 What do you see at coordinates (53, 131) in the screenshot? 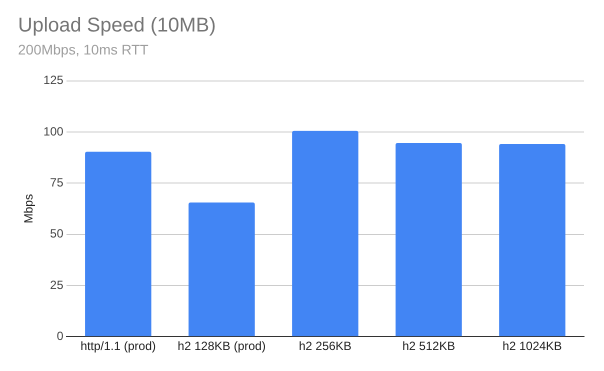
I see `y-tick-label: 100` at bounding box center [53, 131].